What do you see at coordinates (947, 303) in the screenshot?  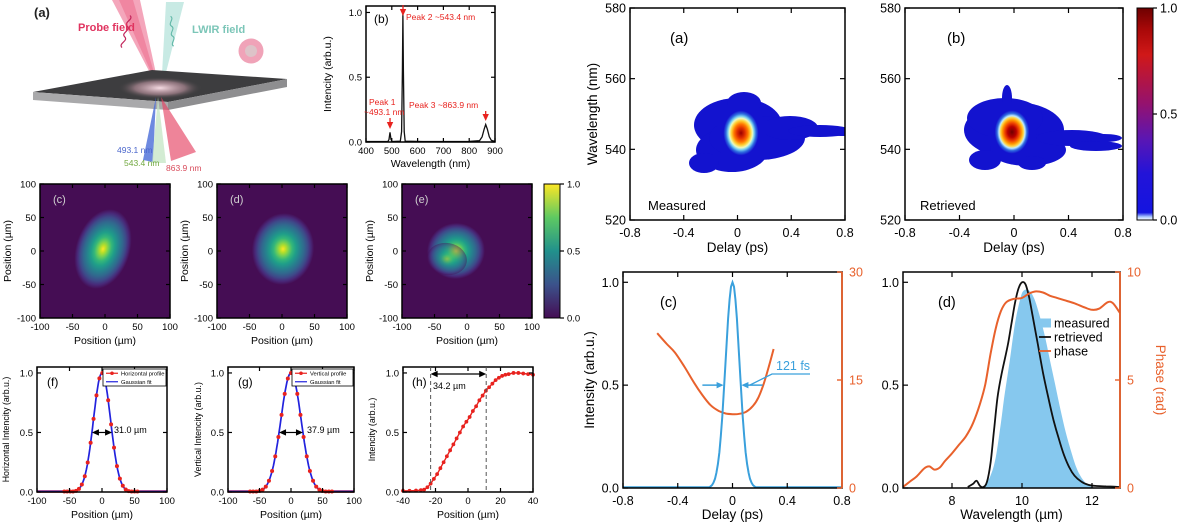 I see `panel-letter: (d)` at bounding box center [947, 303].